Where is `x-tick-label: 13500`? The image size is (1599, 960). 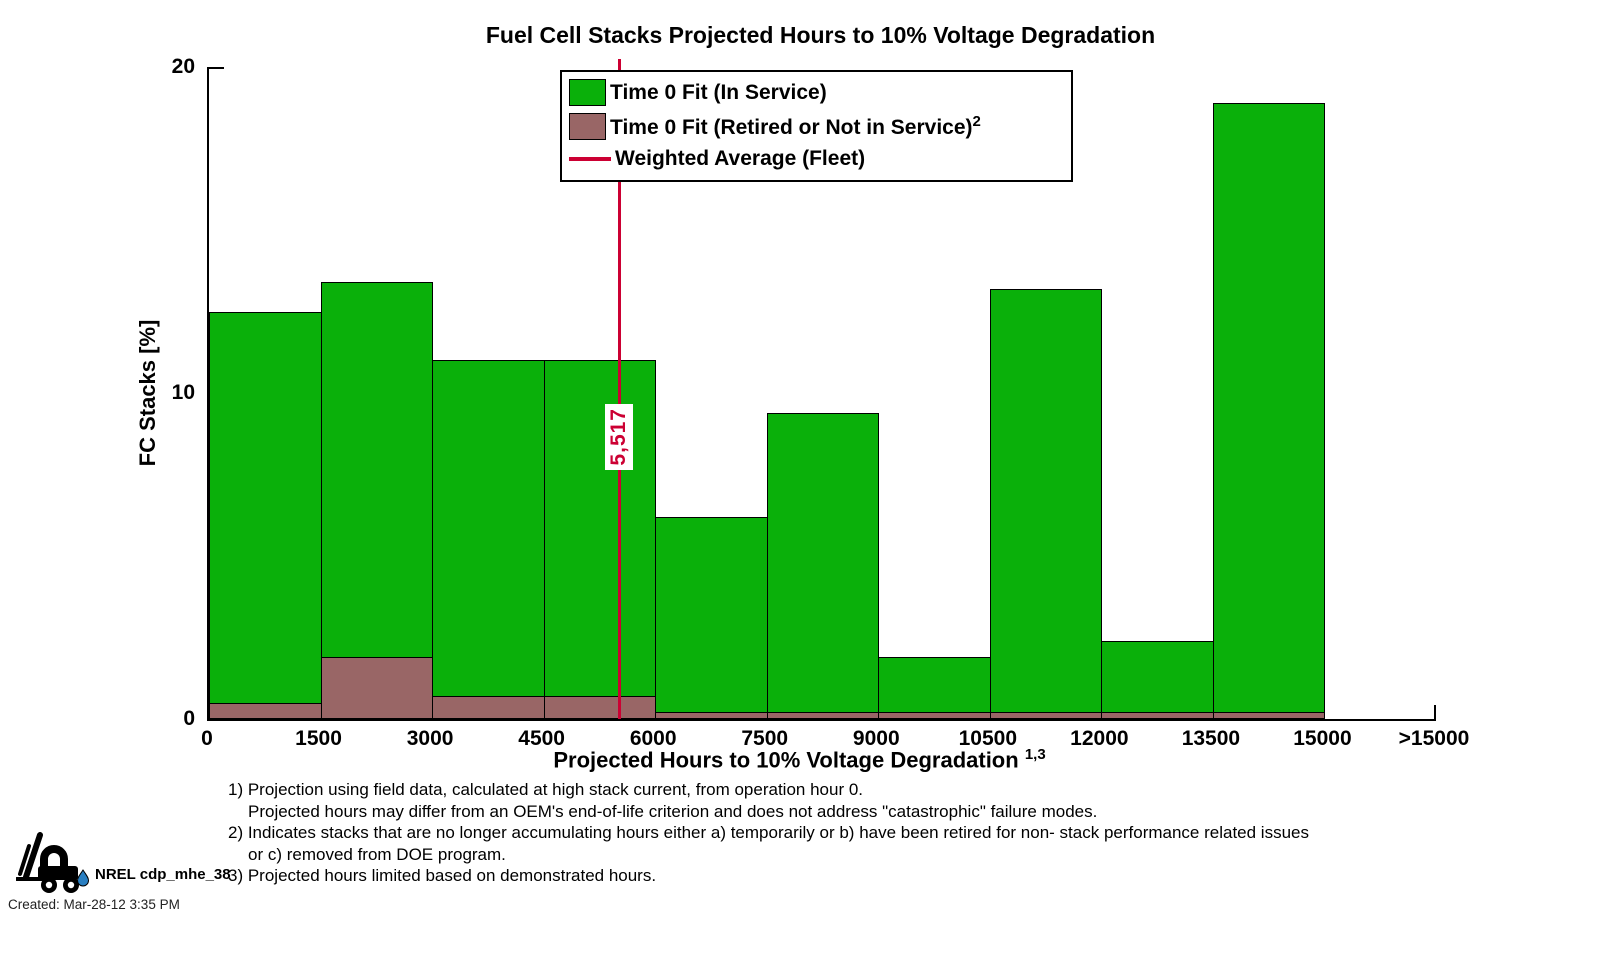 x-tick-label: 13500 is located at coordinates (1211, 738).